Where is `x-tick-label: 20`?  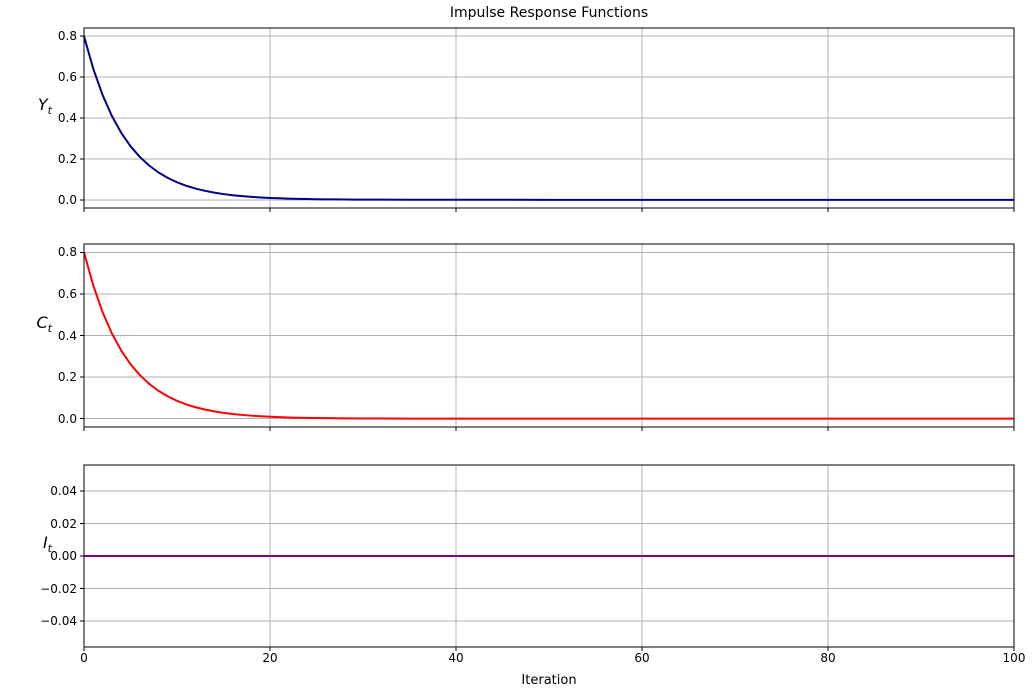 x-tick-label: 20 is located at coordinates (270, 658).